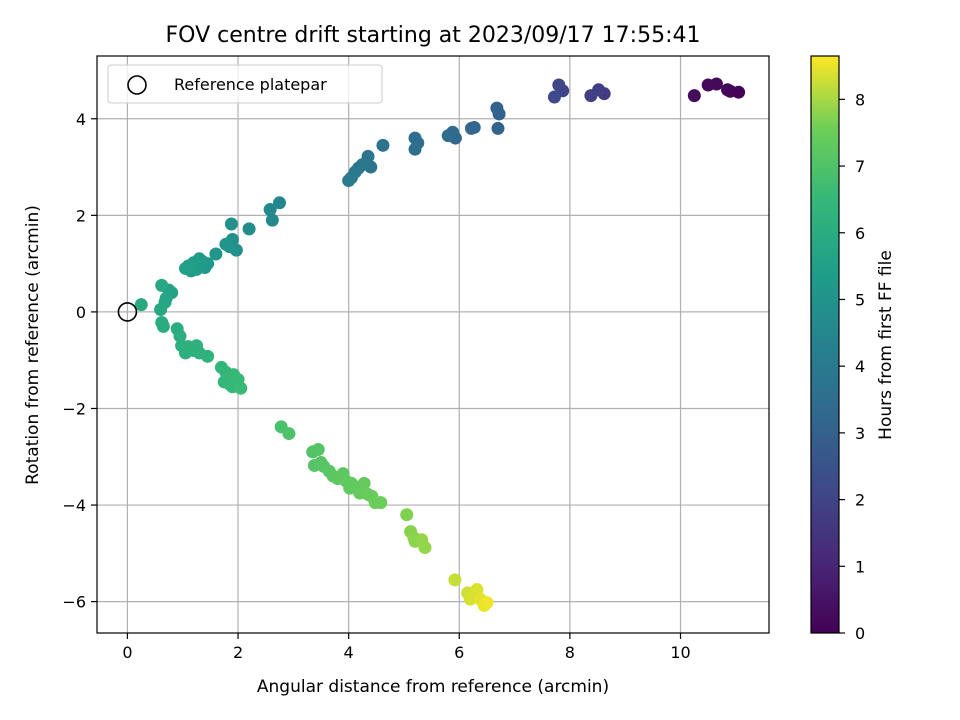  I want to click on x-tick-label: 2, so click(238, 652).